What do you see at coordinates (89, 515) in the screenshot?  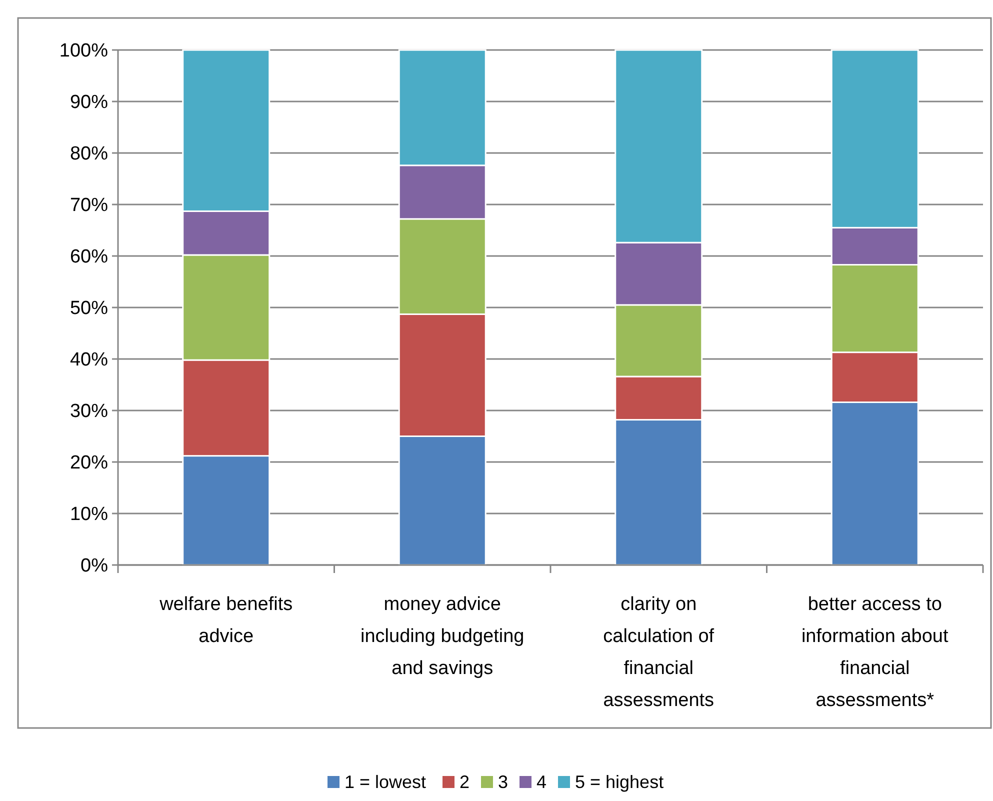 I see `y-tick-label: 10%` at bounding box center [89, 515].